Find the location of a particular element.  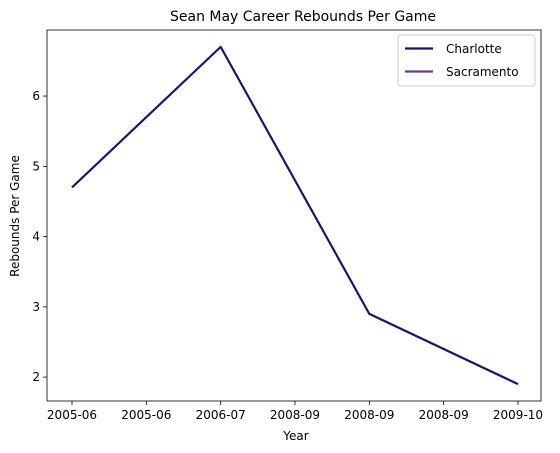

legend-label-charlotte: Charlotte is located at coordinates (474, 49).